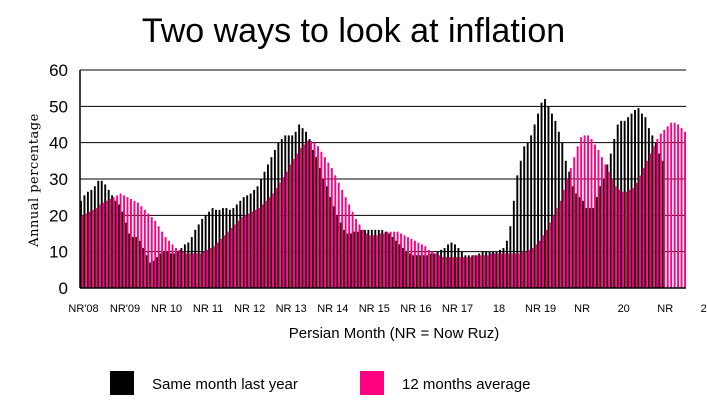 This screenshot has width=707, height=413. What do you see at coordinates (58, 70) in the screenshot?
I see `y-tick-label: 60` at bounding box center [58, 70].